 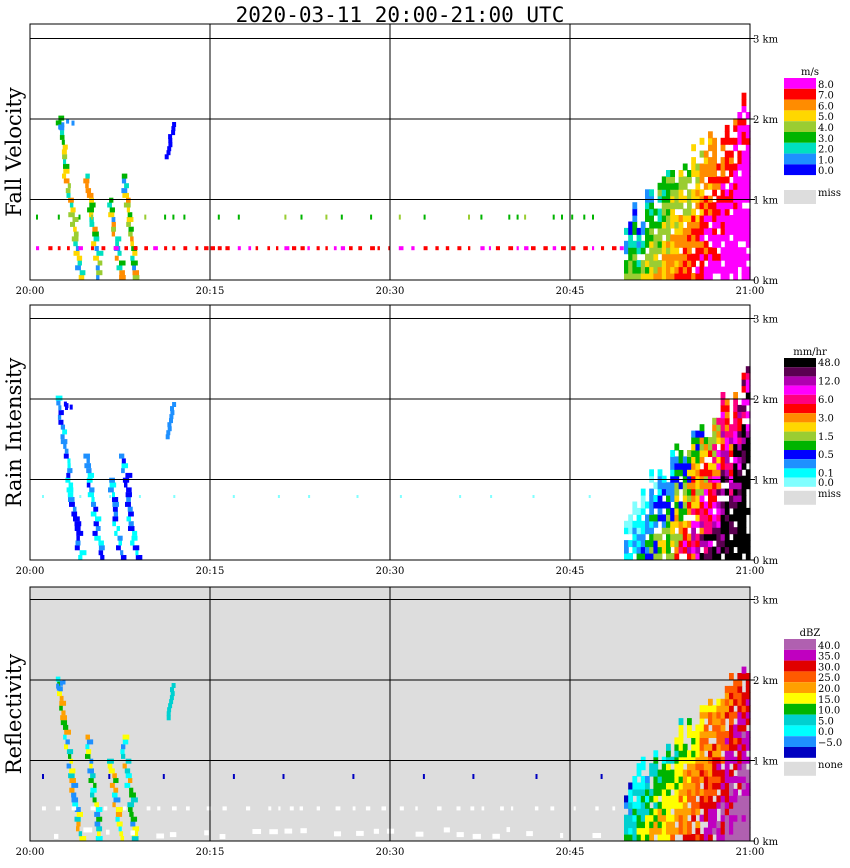 What do you see at coordinates (750, 291) in the screenshot?
I see `x-tick-label: 21:00` at bounding box center [750, 291].